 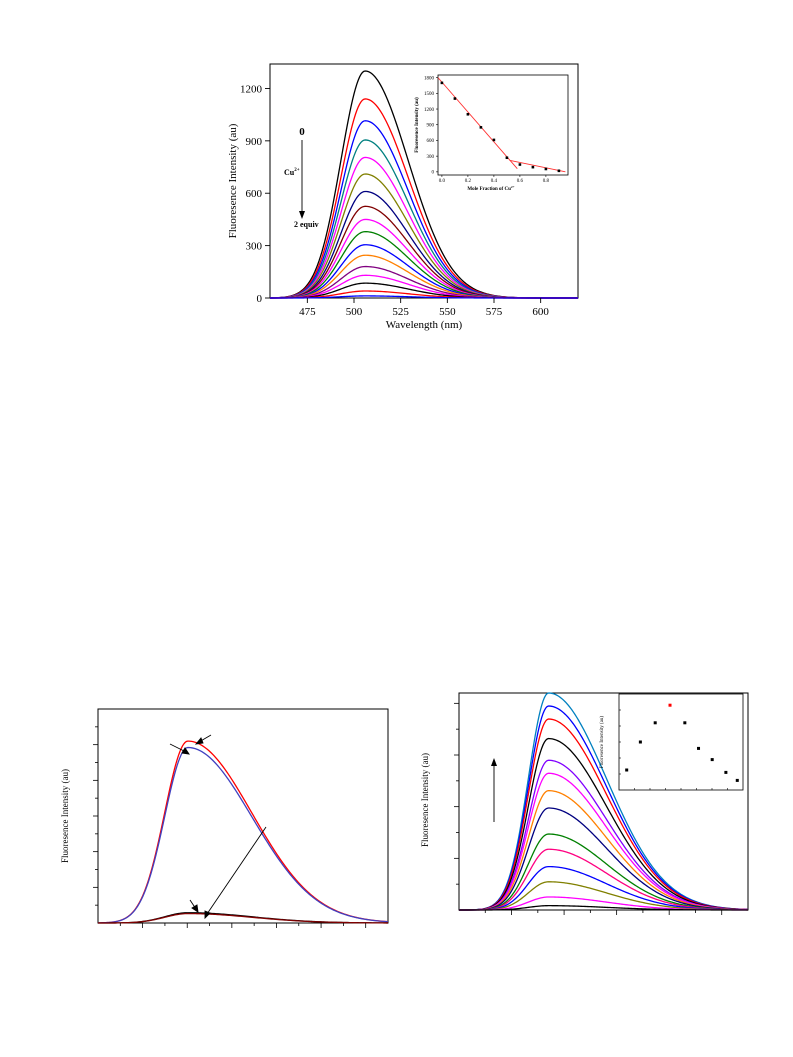 I want to click on inset-x-axis-label-base: Mole Fraction of Cu, so click(x=489, y=189).